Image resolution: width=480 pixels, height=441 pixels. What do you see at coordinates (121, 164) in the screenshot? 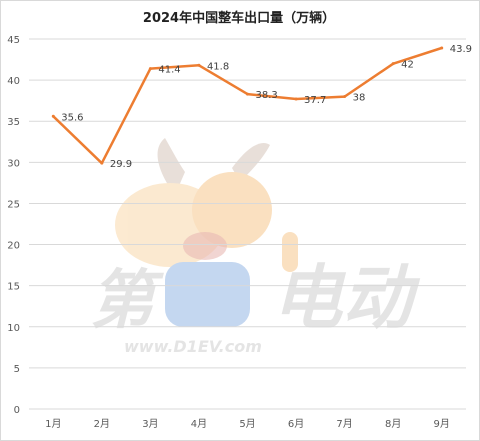
I see `data-label: 29.9` at bounding box center [121, 164].